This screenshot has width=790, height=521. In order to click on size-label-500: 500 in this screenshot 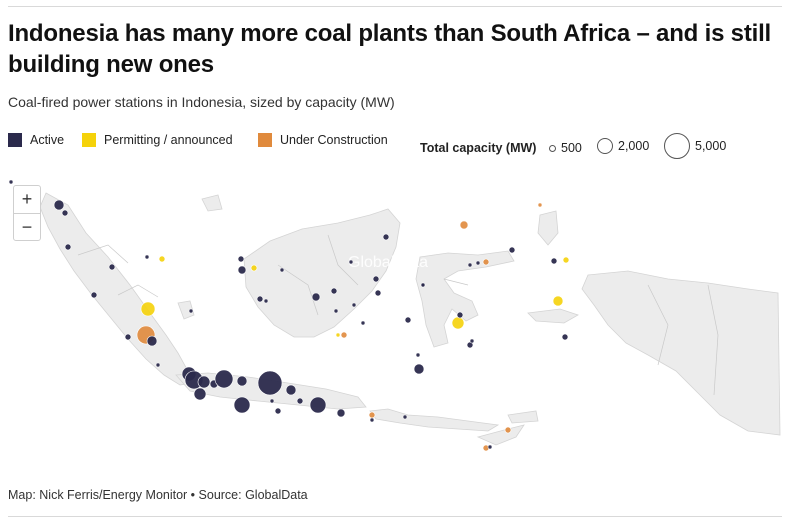, I will do `click(571, 148)`.